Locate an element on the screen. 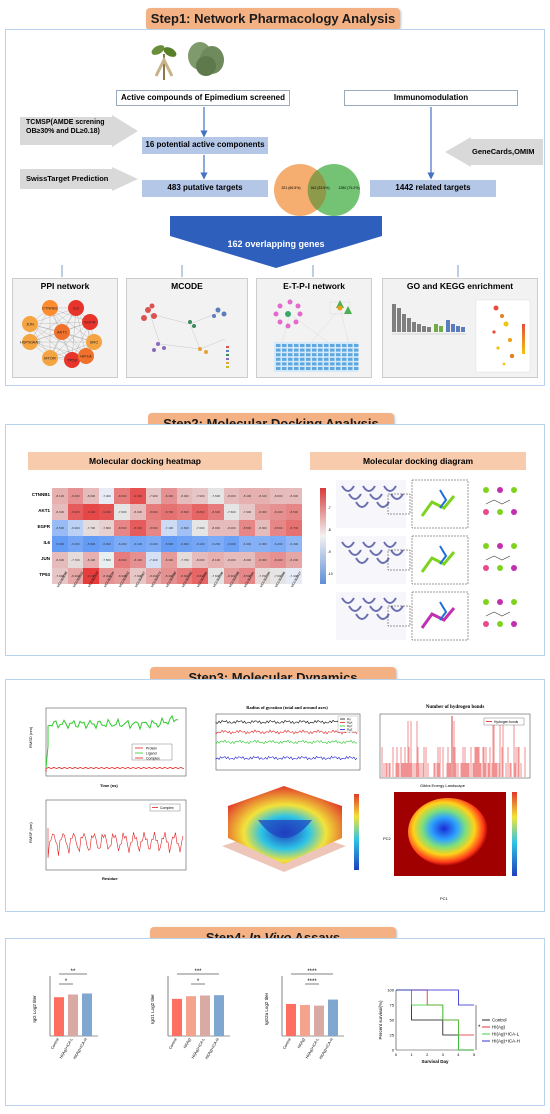 The height and width of the screenshot is (1114, 550). venn-right: 1280 (79.2%) is located at coordinates (349, 188).